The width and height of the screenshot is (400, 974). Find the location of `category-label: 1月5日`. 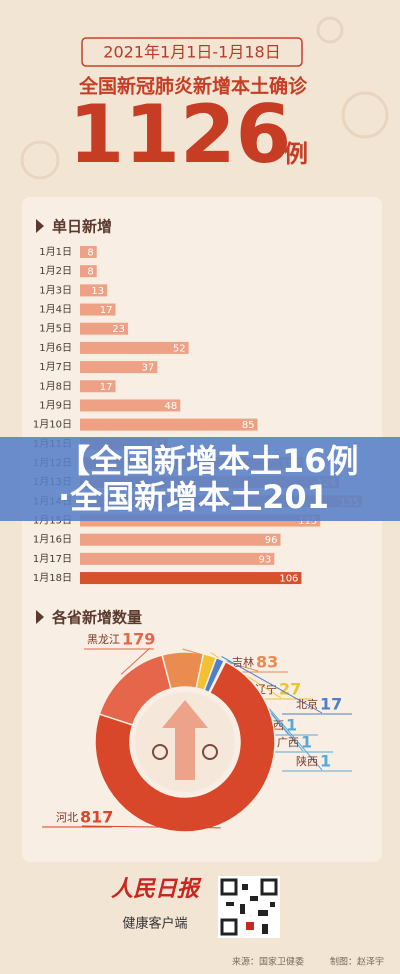

category-label: 1月5日 is located at coordinates (55, 329).